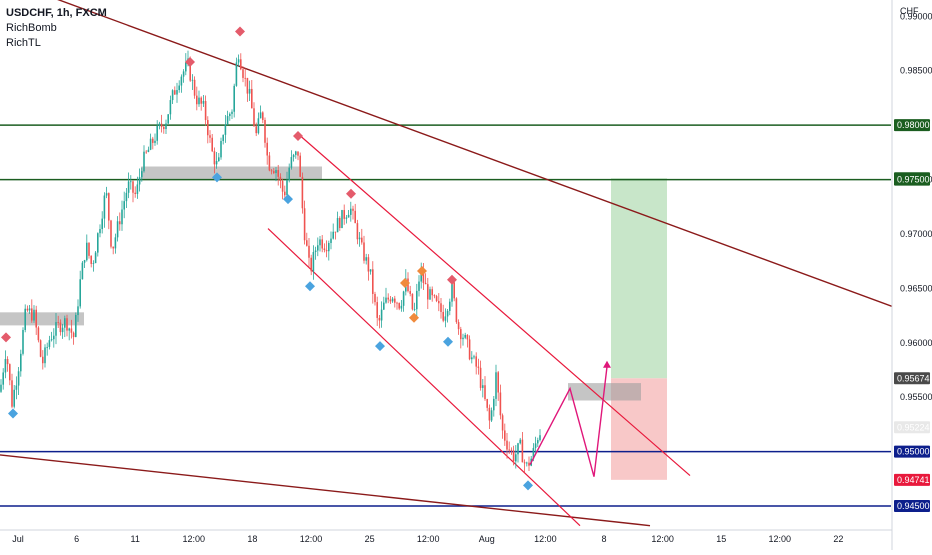  I want to click on price-tag: 0.97500, so click(912, 179).